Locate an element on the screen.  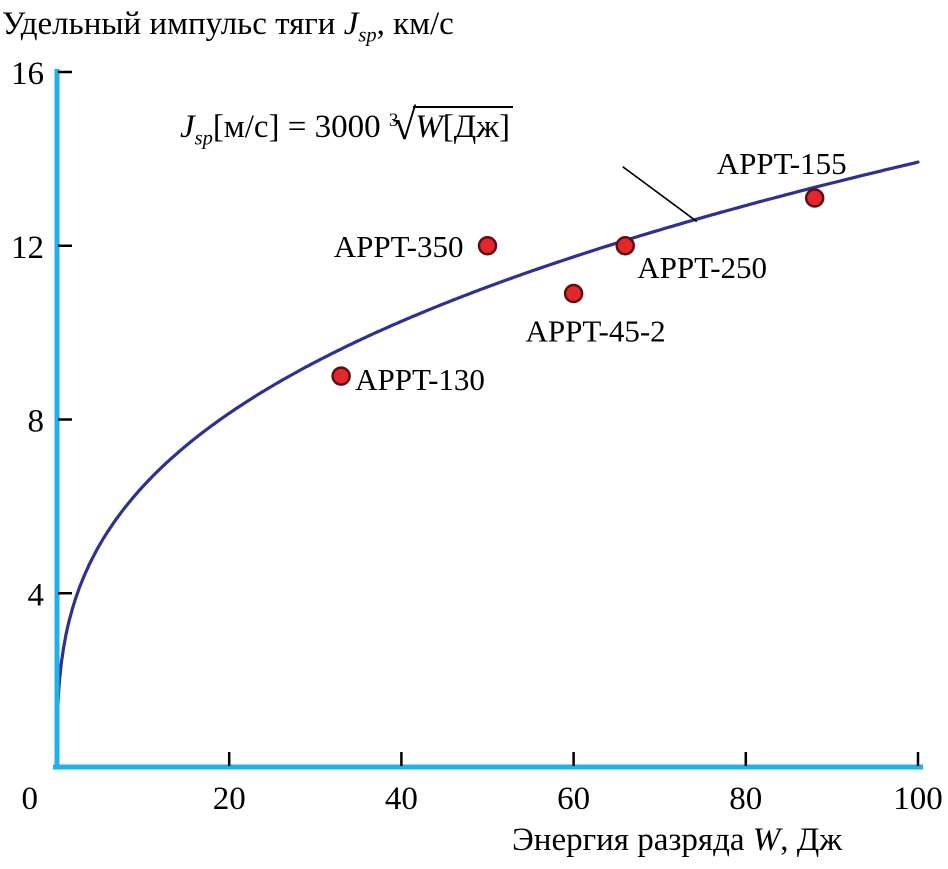
y-tick-label: 8 is located at coordinates (36, 422).